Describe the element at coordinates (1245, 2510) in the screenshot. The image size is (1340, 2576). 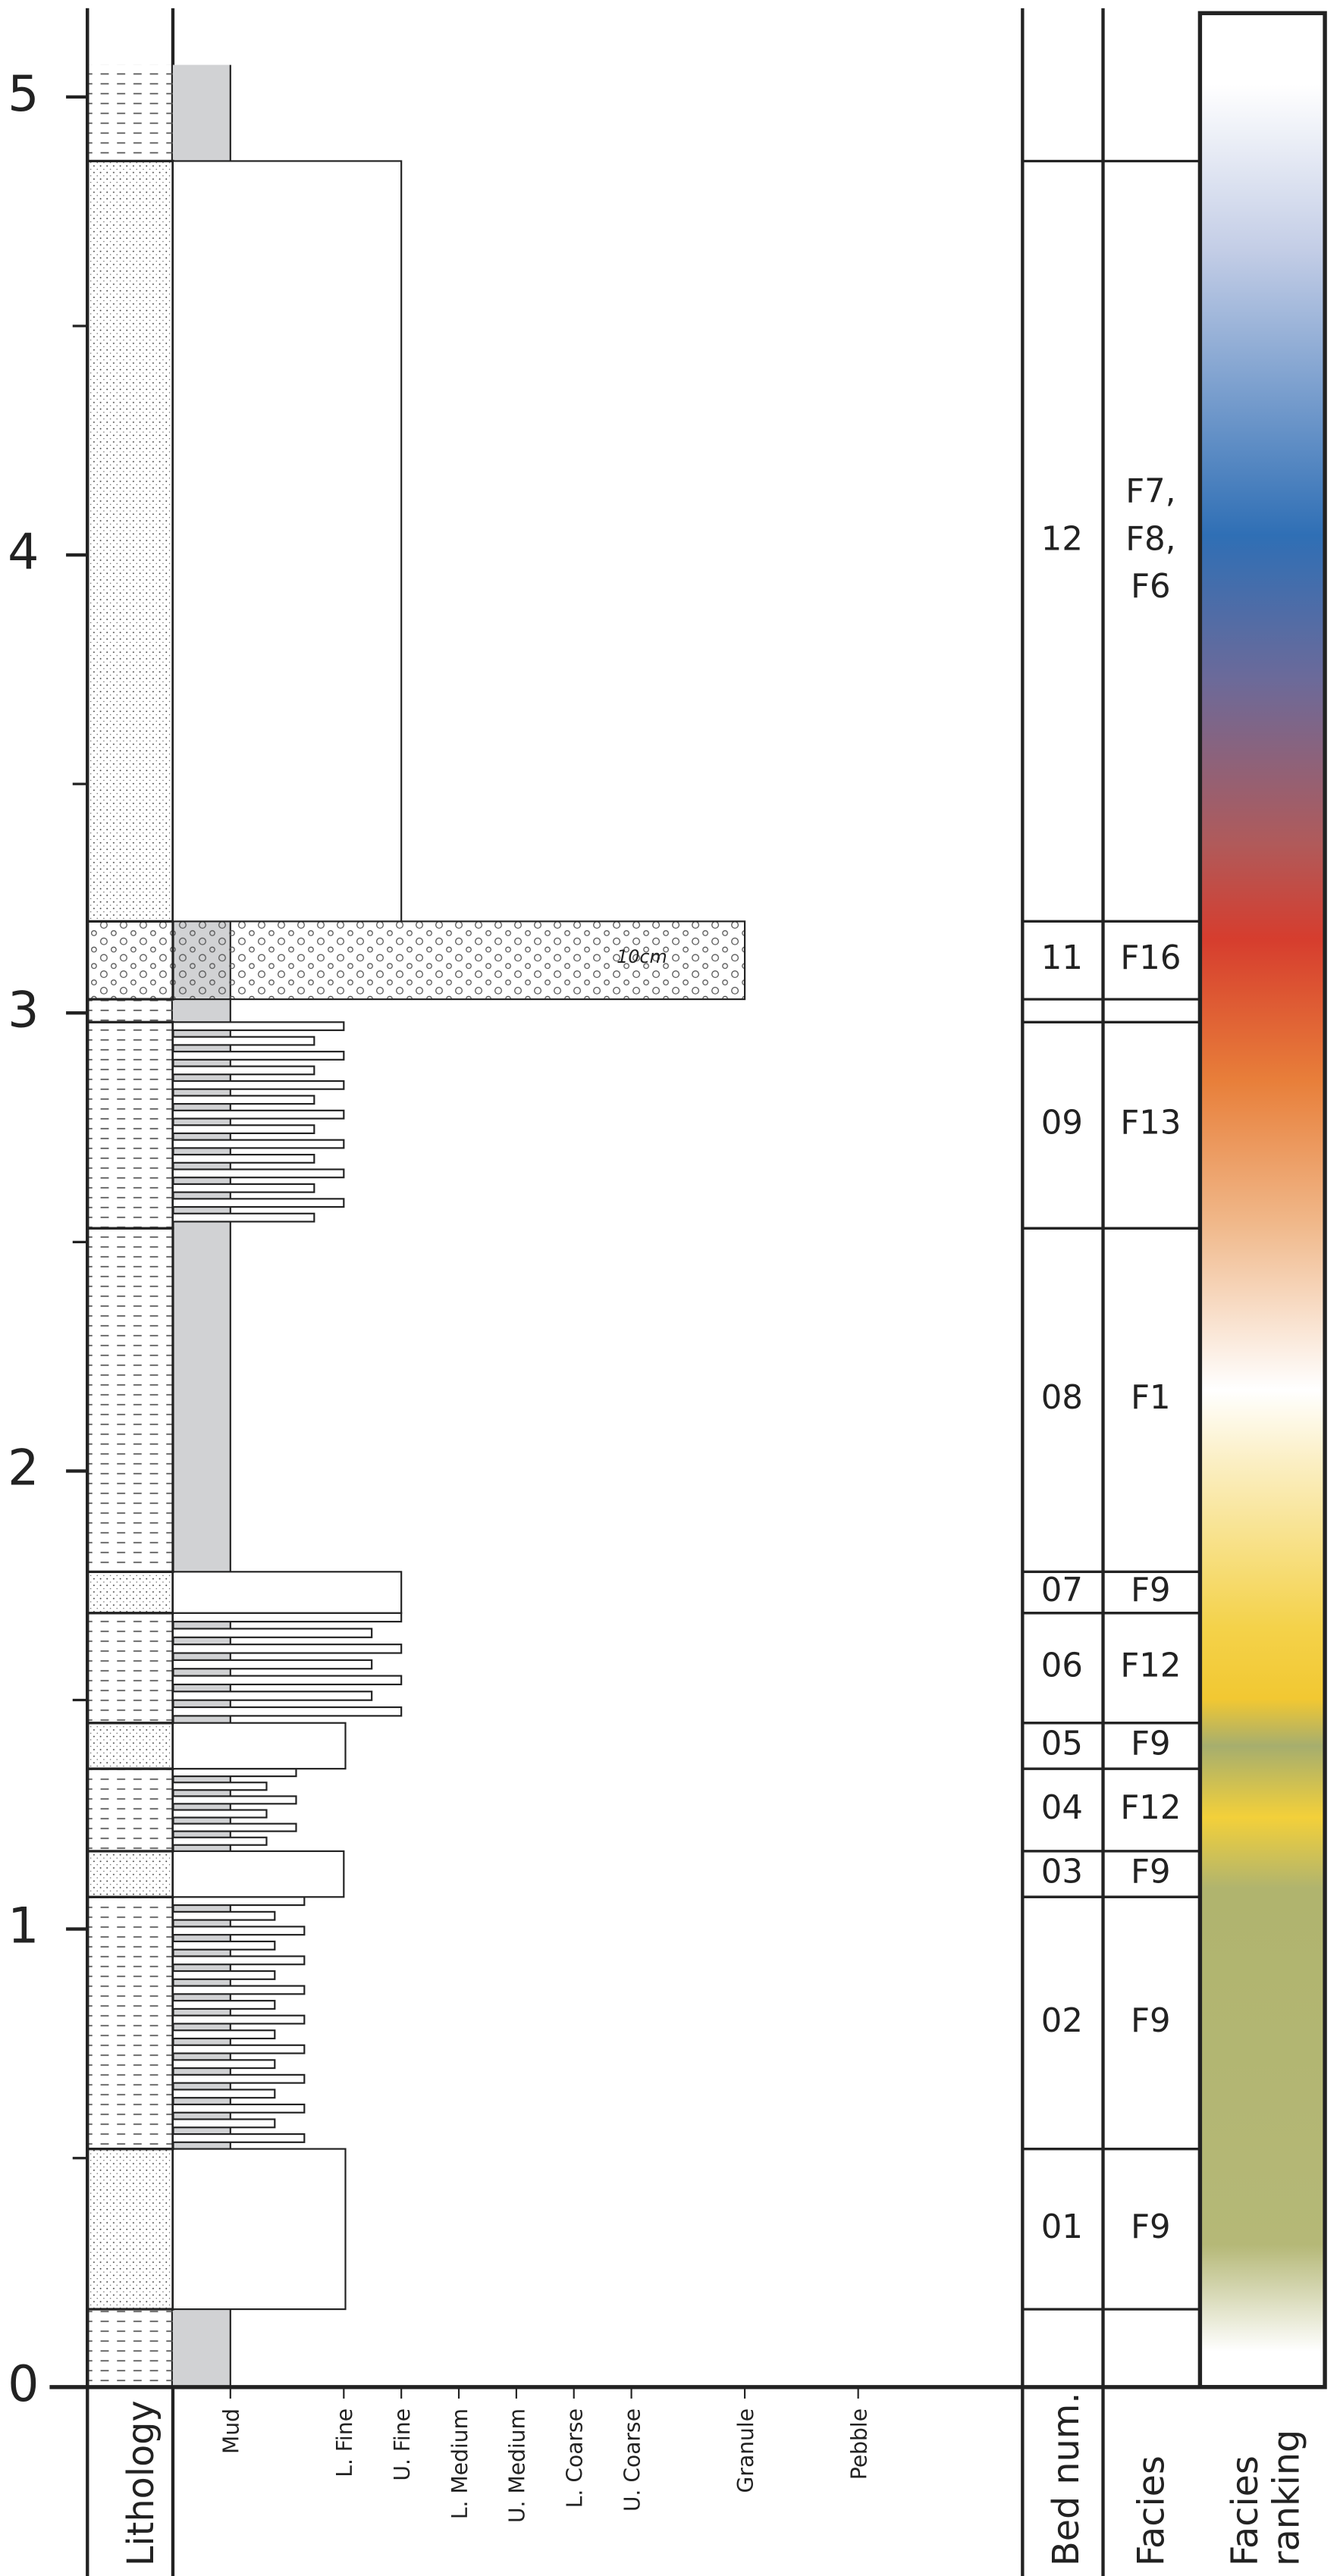
I see `ranking-label: Facies` at that location.